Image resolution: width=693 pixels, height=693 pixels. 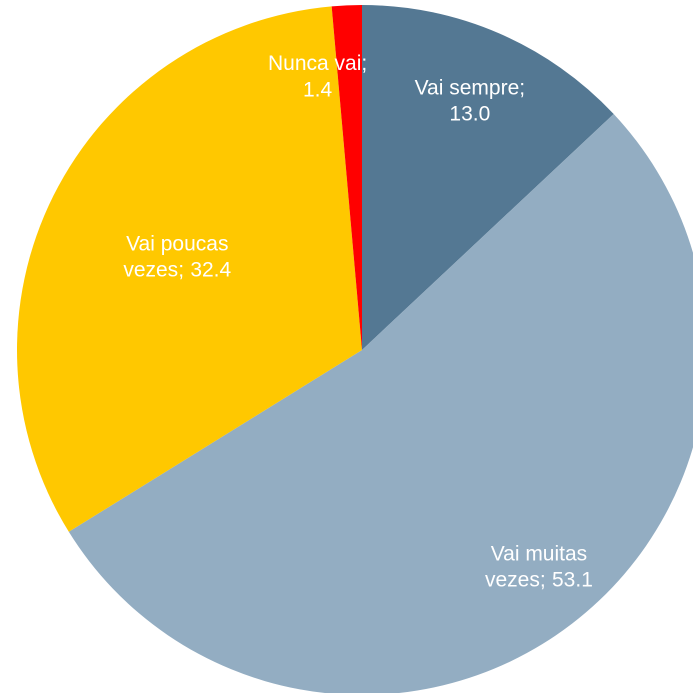 I want to click on label-category: Vai poucas, so click(x=177, y=243).